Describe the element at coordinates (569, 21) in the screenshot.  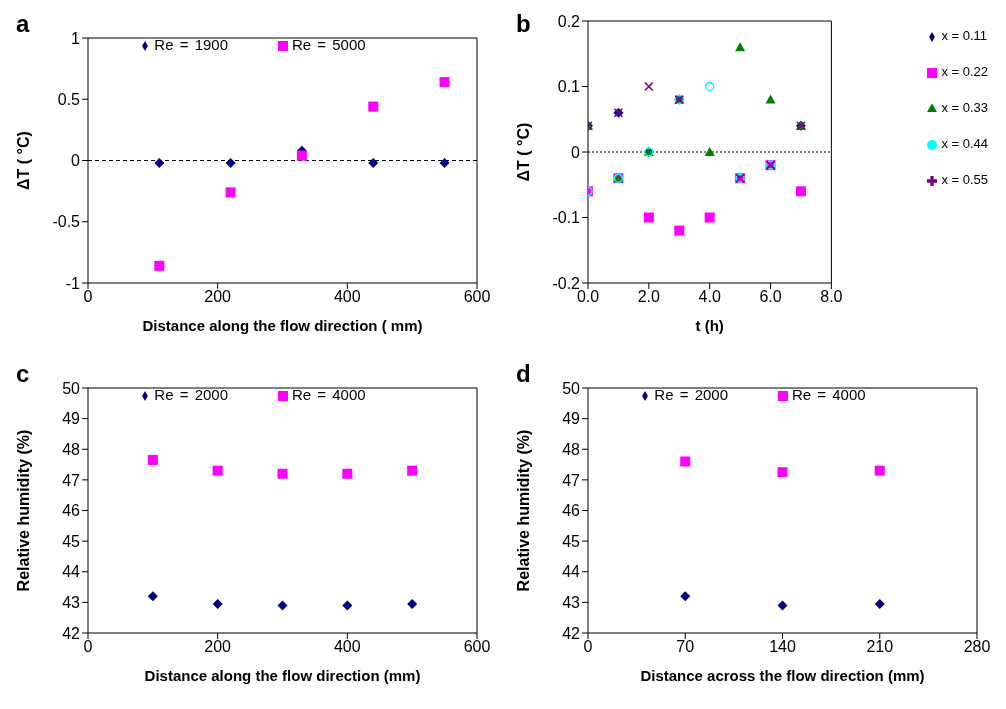
I see `y-tick-label: 0.2` at that location.